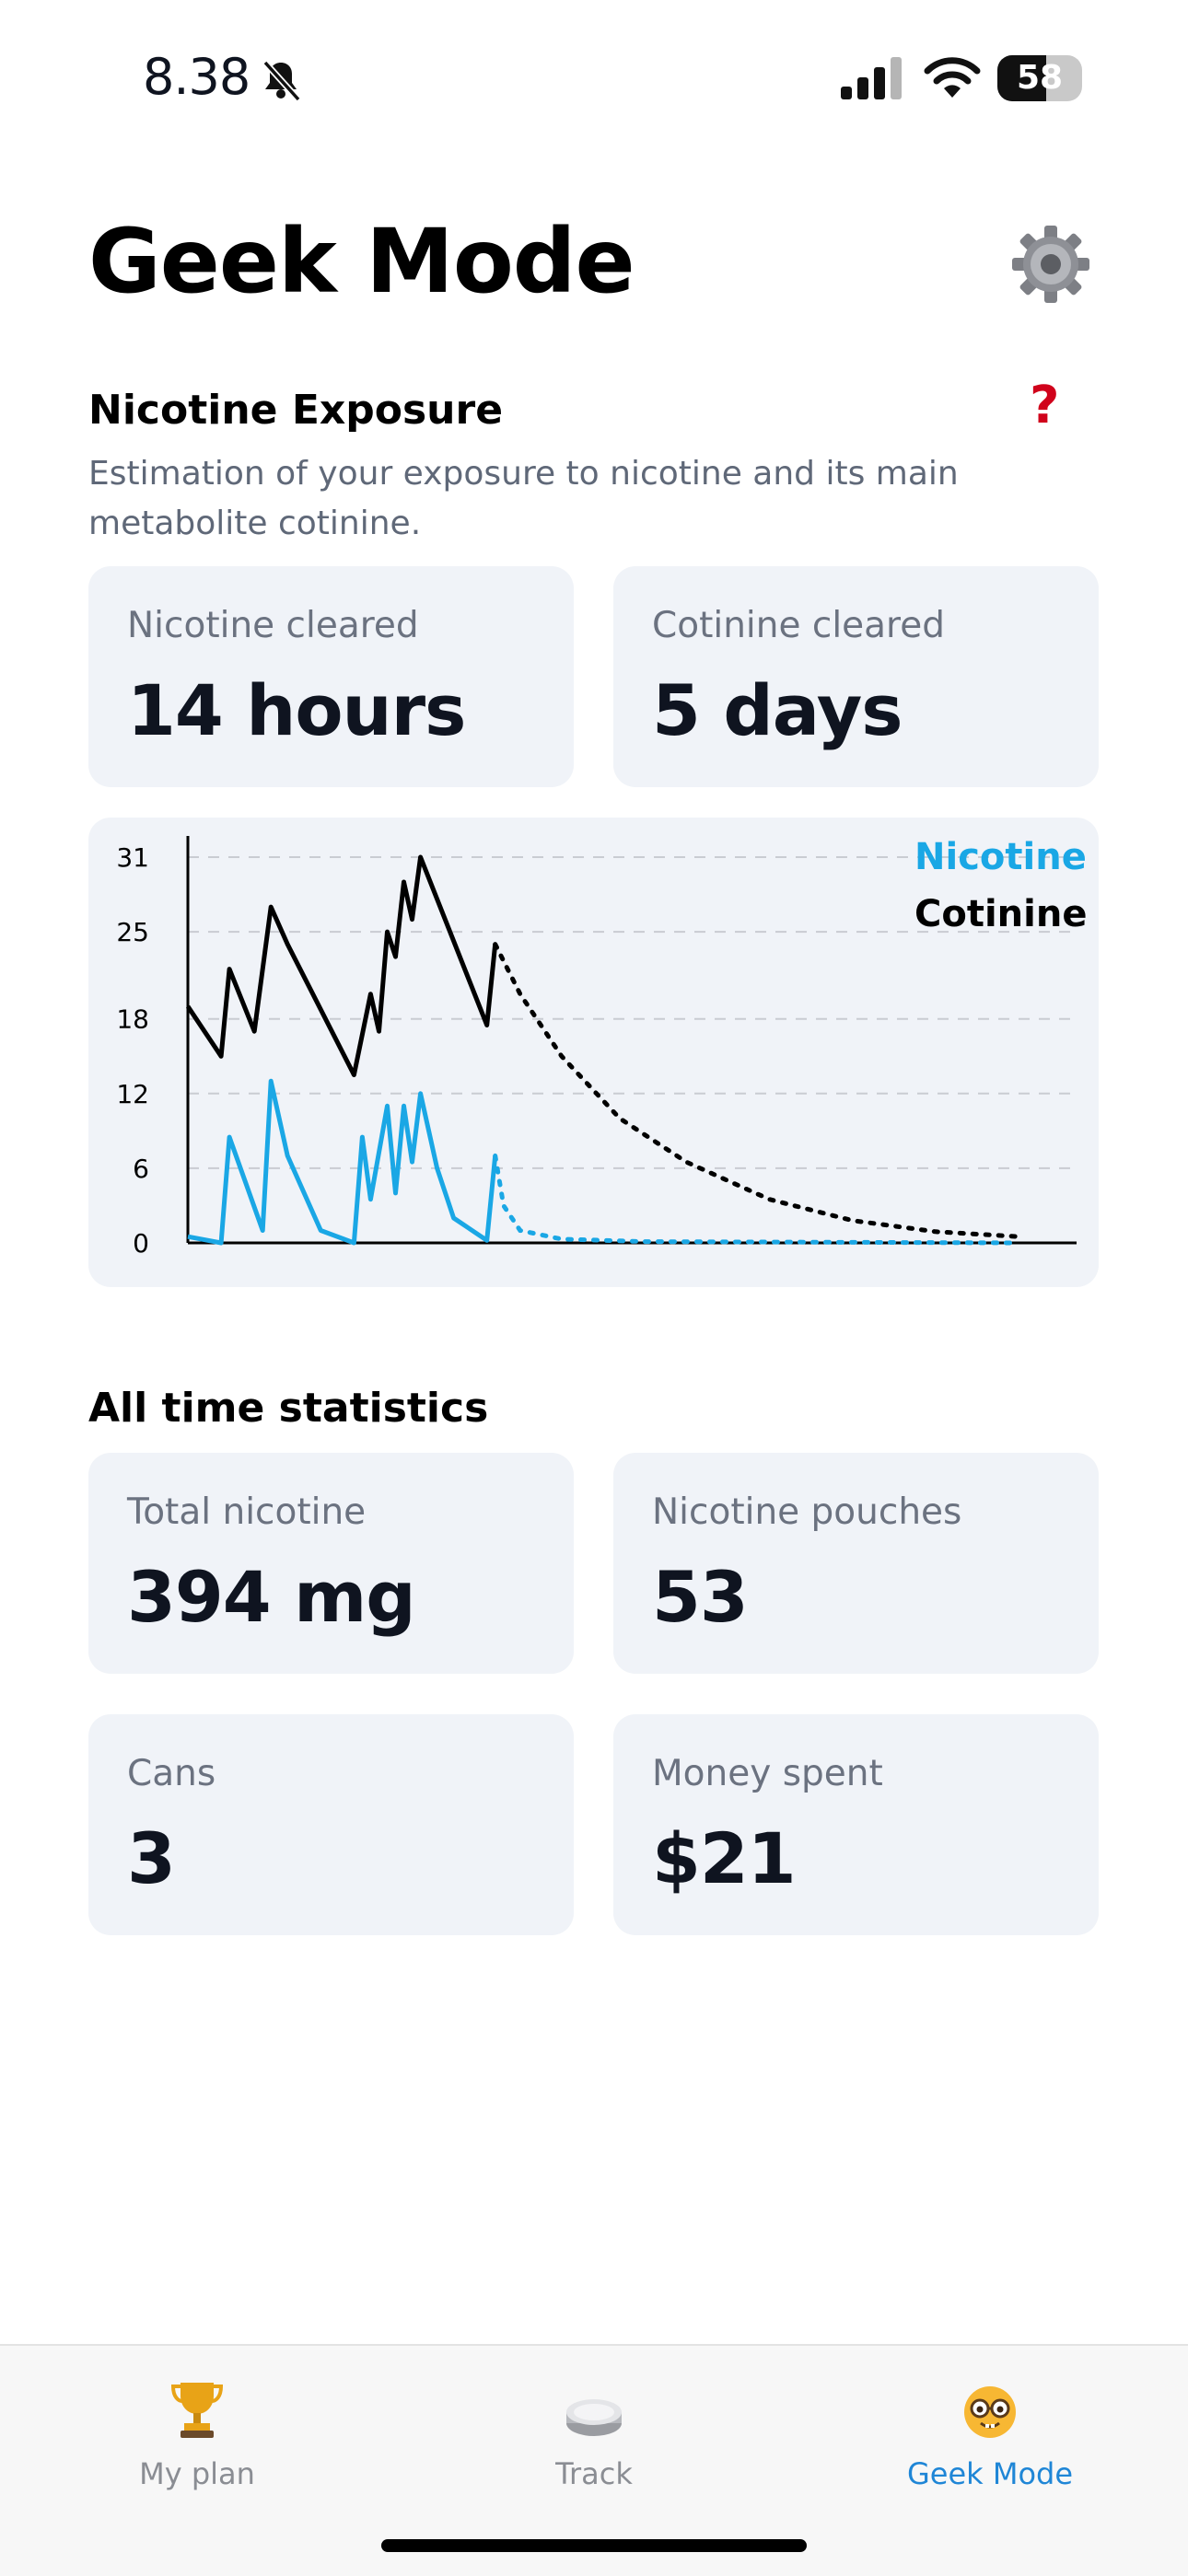 This screenshot has width=1188, height=2576. I want to click on gear-icon, so click(1050, 264).